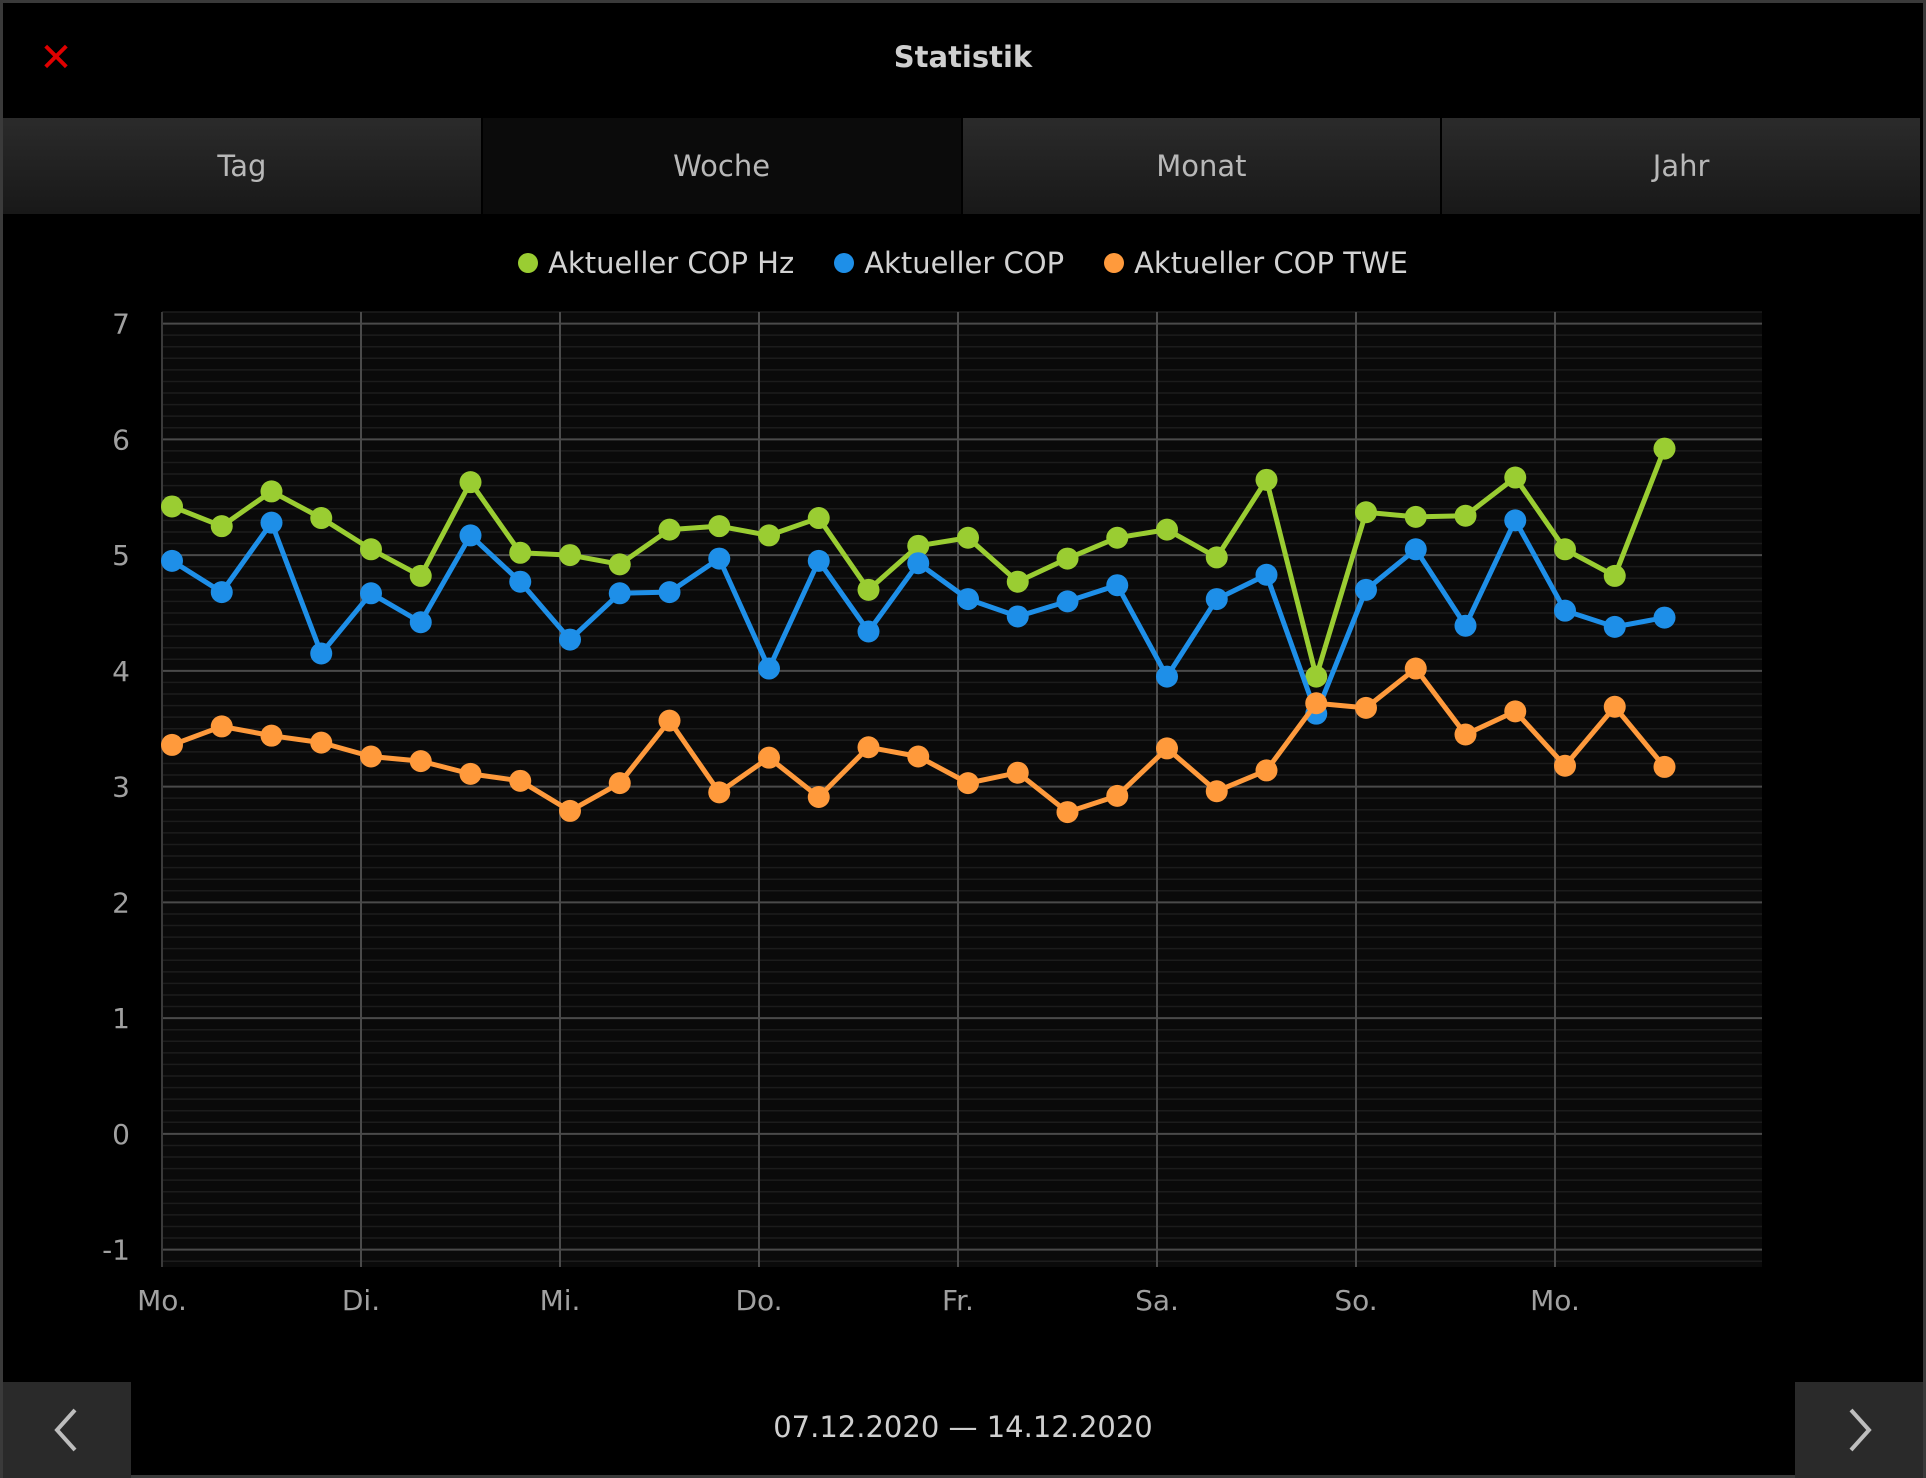  I want to click on y-tick-label: 3, so click(121, 787).